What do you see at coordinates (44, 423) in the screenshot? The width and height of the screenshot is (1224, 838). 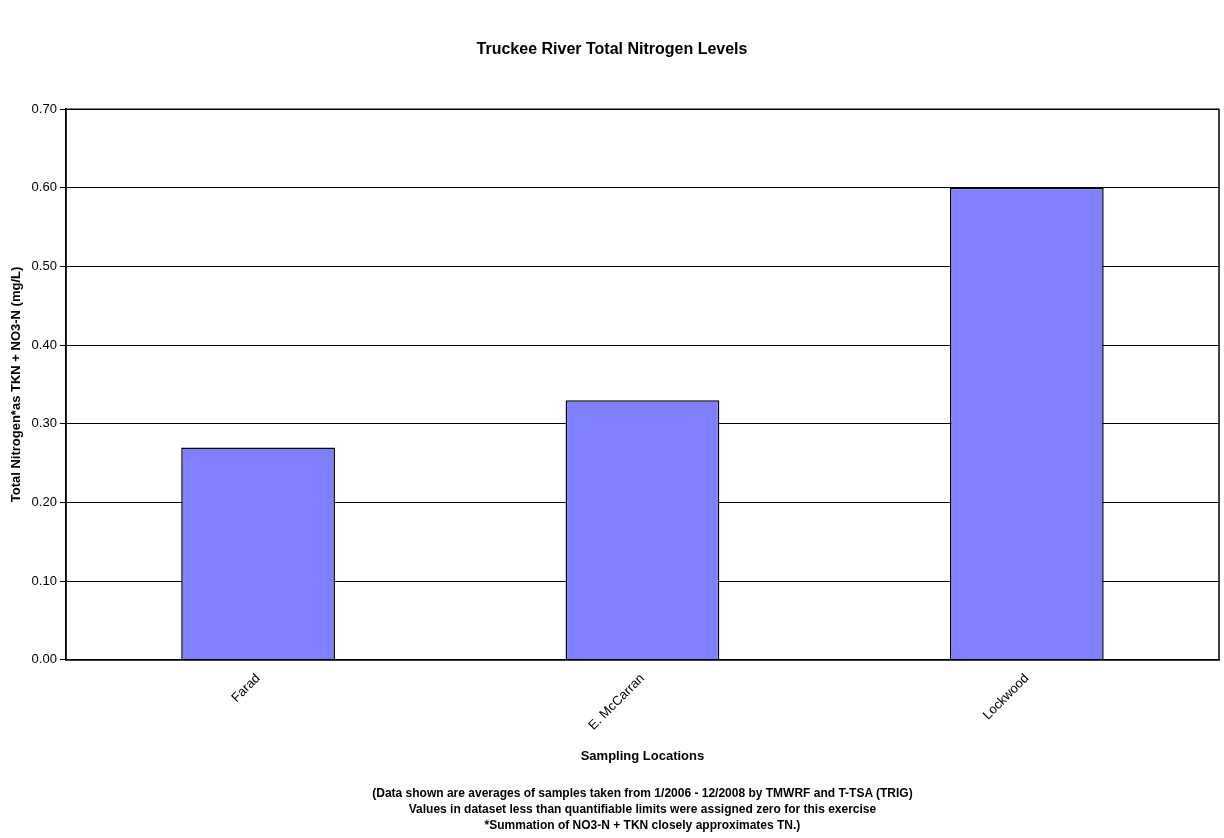 I see `y-tick-label: 0.30` at bounding box center [44, 423].